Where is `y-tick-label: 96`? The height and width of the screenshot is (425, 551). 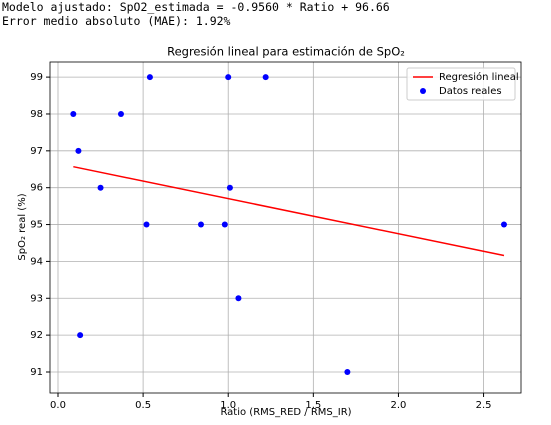 y-tick-label: 96 is located at coordinates (36, 188).